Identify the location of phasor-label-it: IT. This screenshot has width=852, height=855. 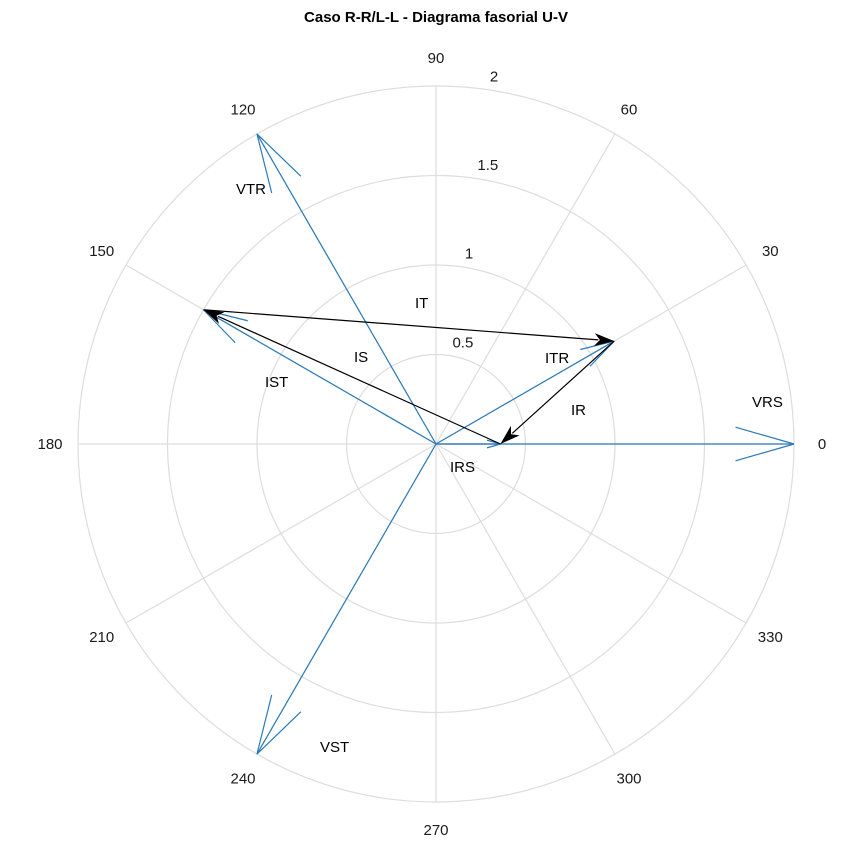
(421, 303).